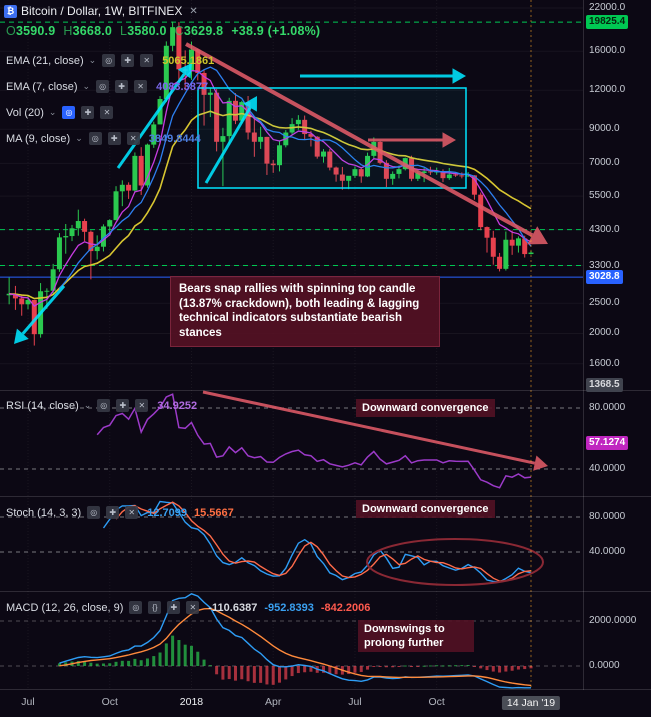  What do you see at coordinates (425, 509) in the screenshot?
I see `stoch-annotation: Downward convergence` at bounding box center [425, 509].